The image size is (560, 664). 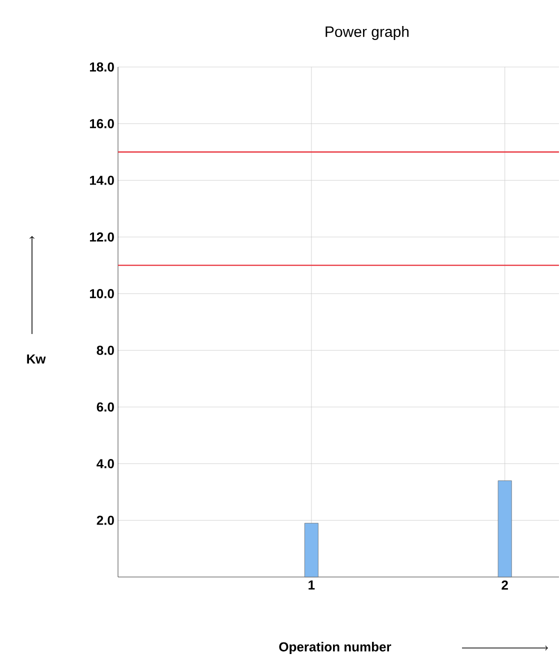 What do you see at coordinates (335, 648) in the screenshot?
I see `x-axis-title: Operation number` at bounding box center [335, 648].